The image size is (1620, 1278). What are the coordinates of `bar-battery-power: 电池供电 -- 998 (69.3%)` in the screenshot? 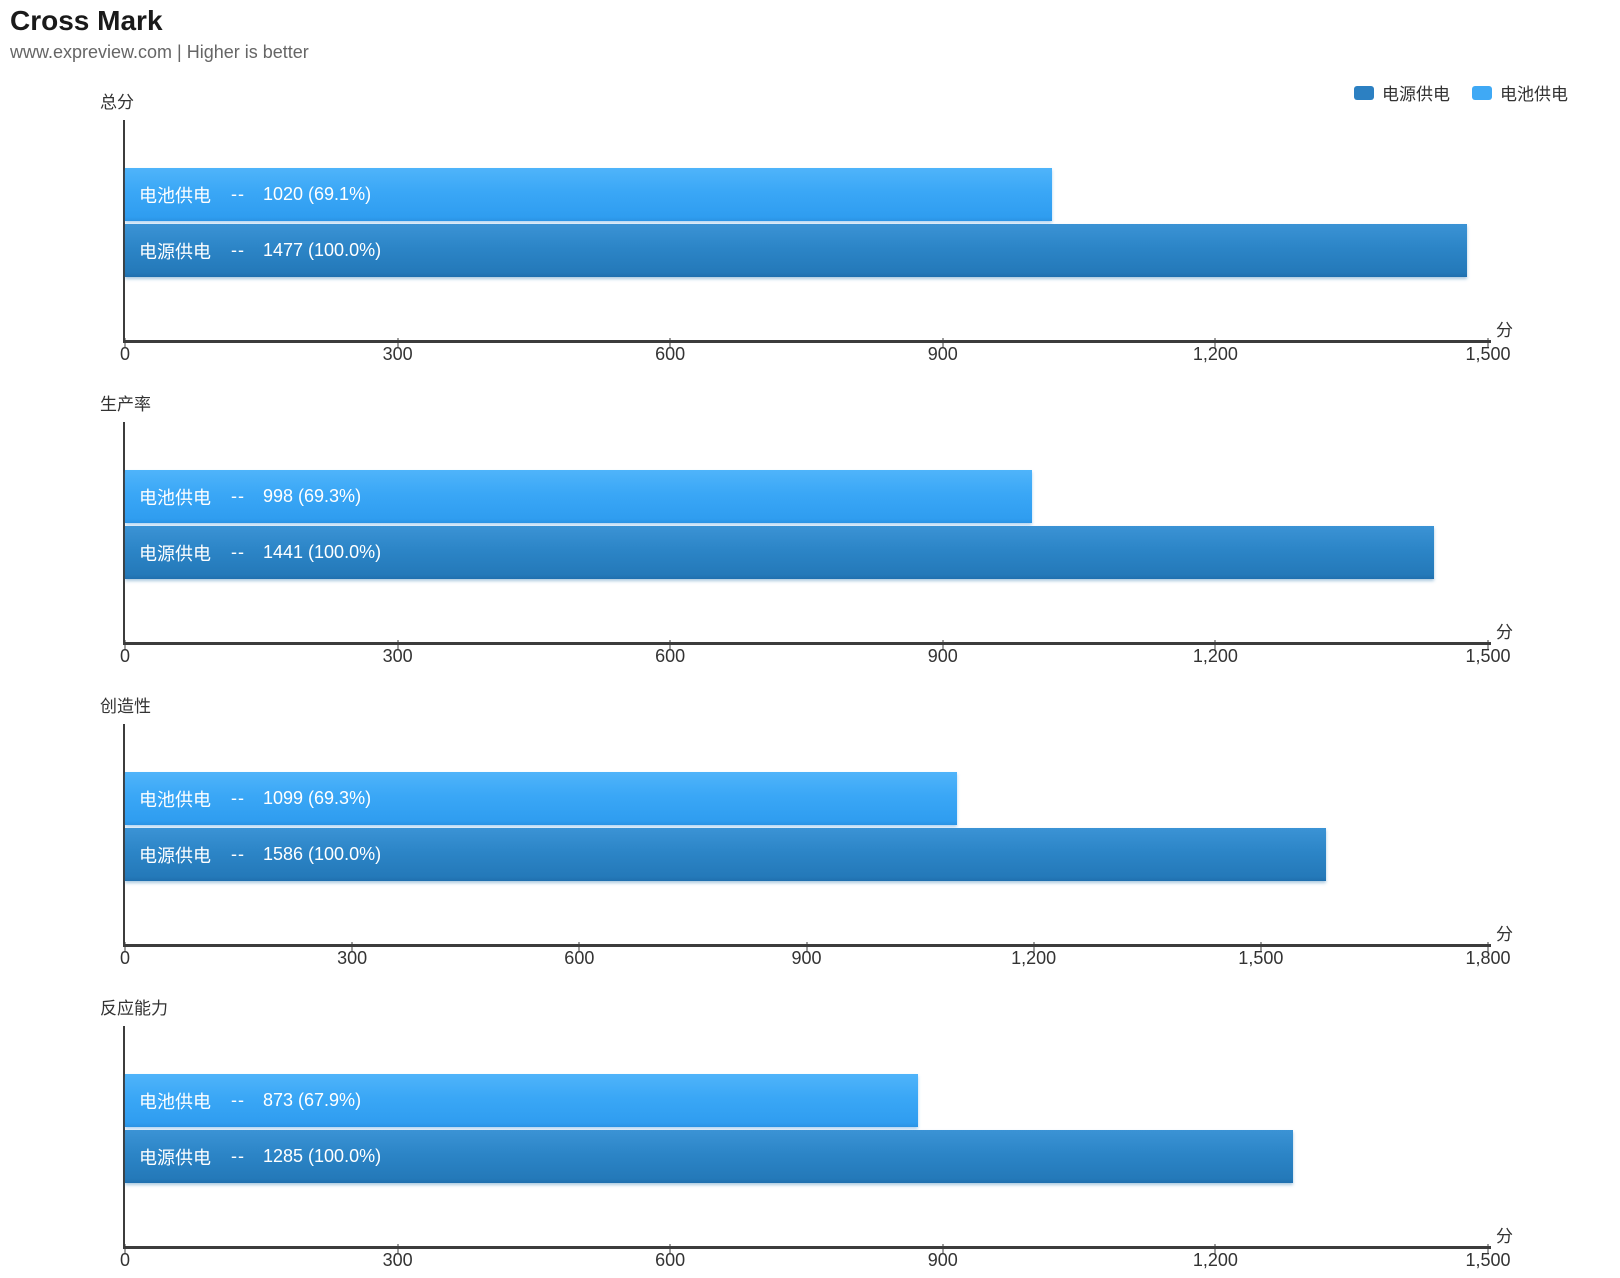 It's located at (578, 496).